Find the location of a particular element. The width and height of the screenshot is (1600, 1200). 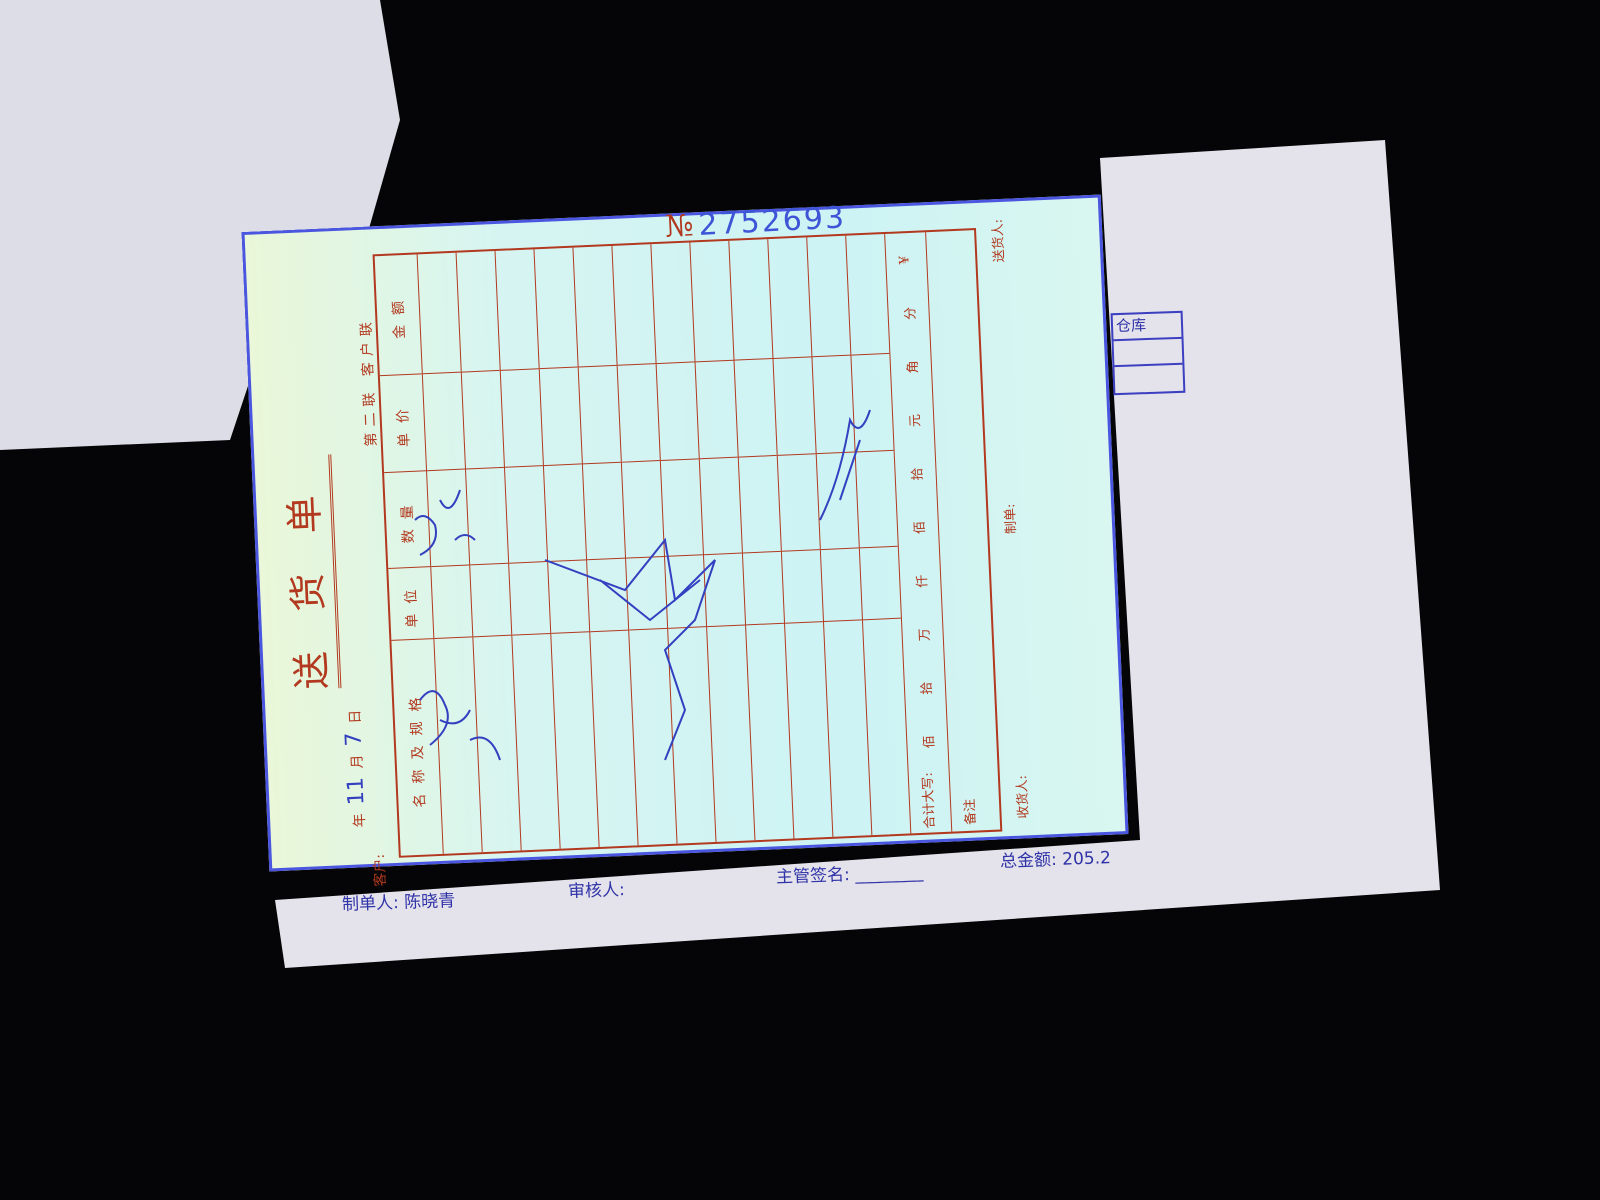

prepared-by-label: 制单人: is located at coordinates (370, 903).